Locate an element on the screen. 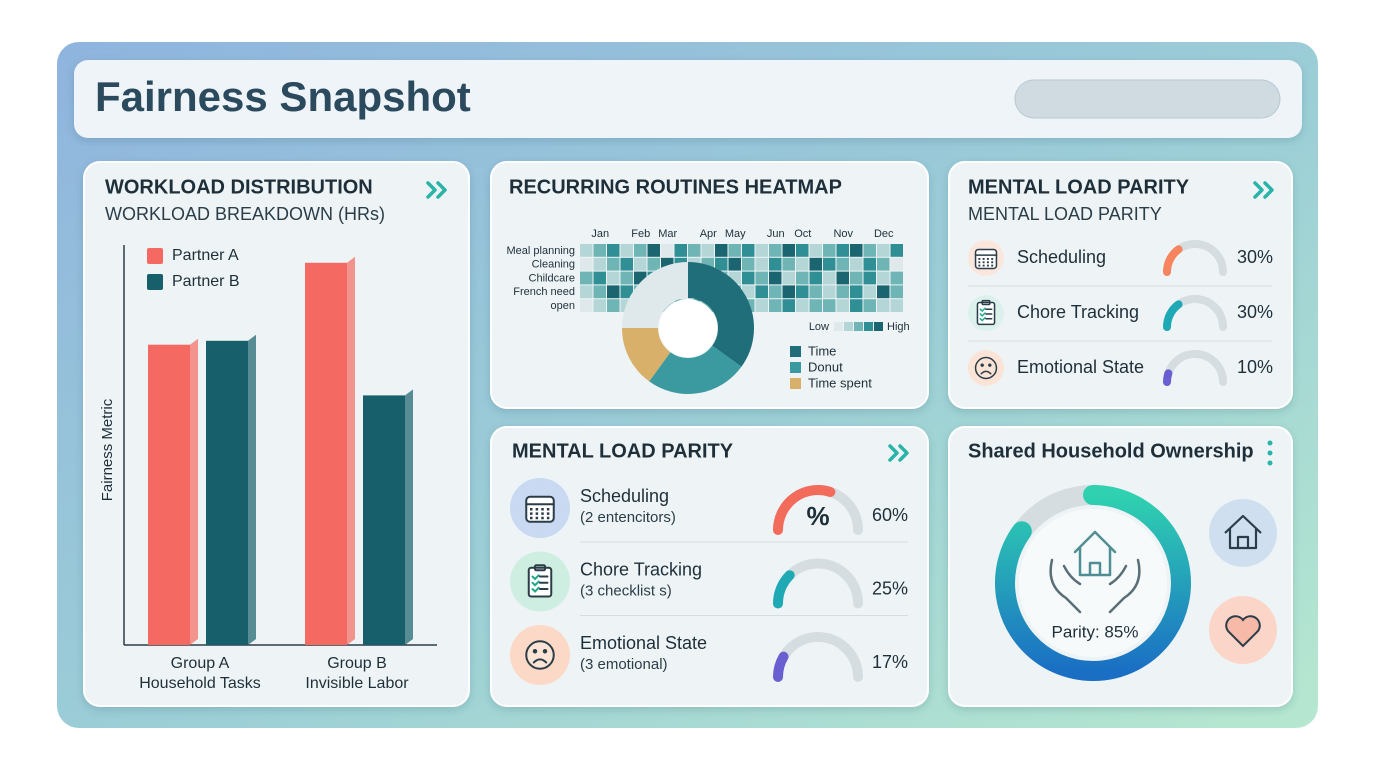 The image size is (1376, 768). month-label: Nov is located at coordinates (843, 234).